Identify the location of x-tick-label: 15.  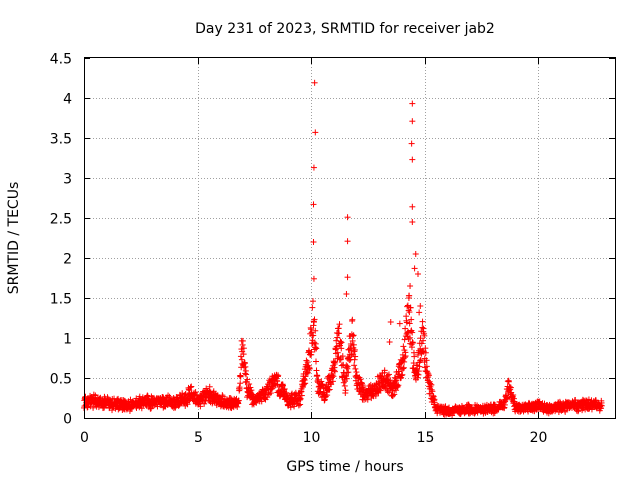
(426, 438).